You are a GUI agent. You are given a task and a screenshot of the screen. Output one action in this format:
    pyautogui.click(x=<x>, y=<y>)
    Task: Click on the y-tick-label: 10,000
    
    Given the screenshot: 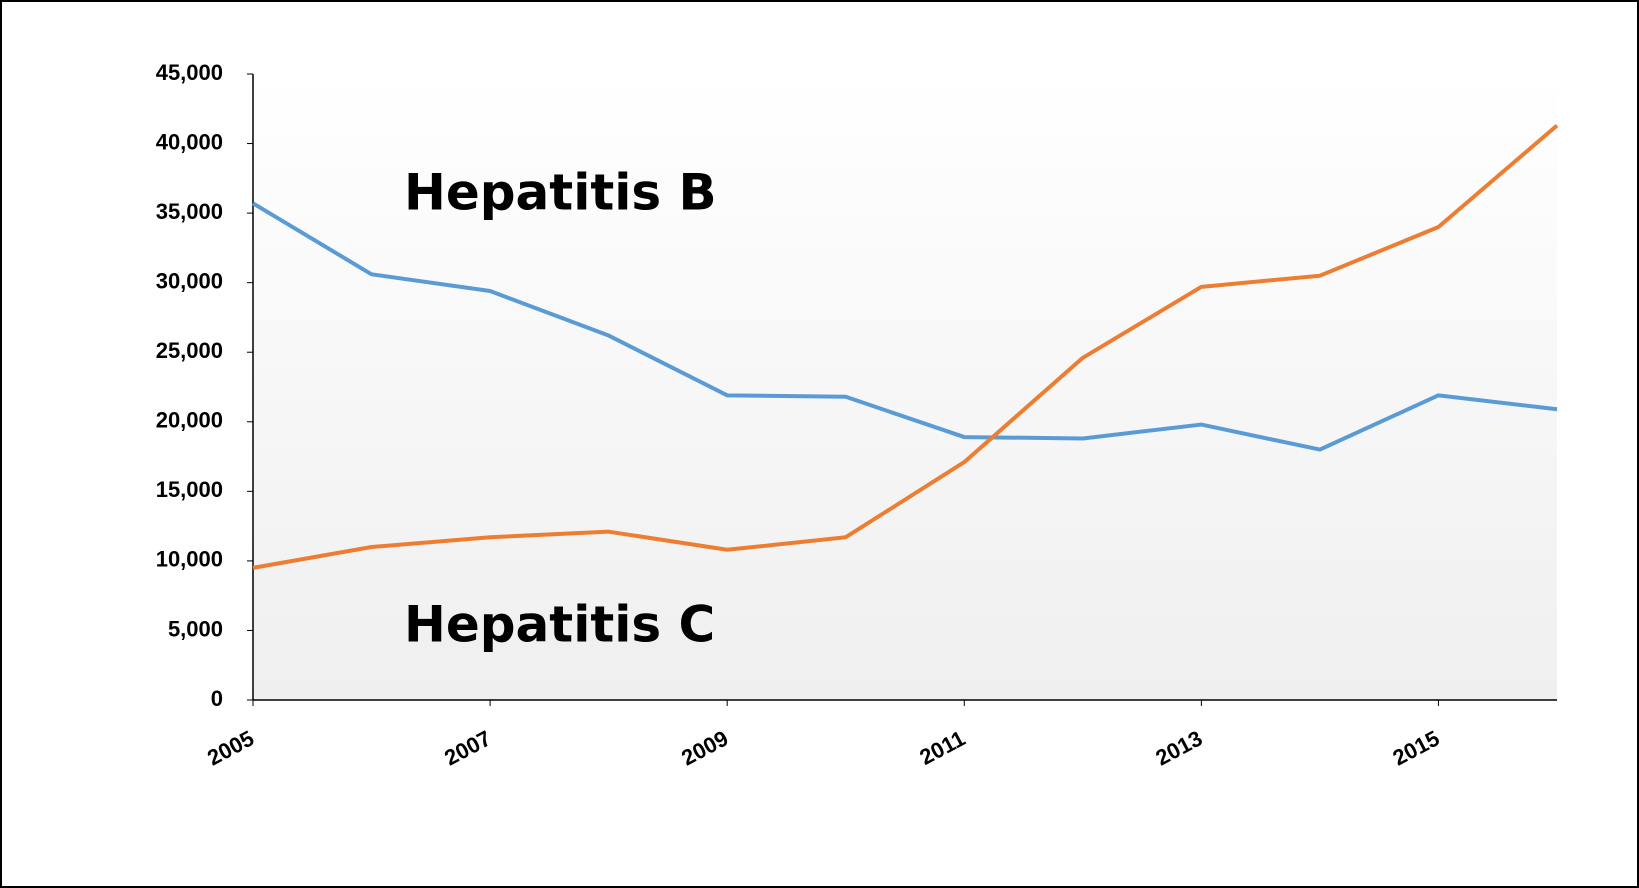 What is the action you would take?
    pyautogui.click(x=189, y=559)
    